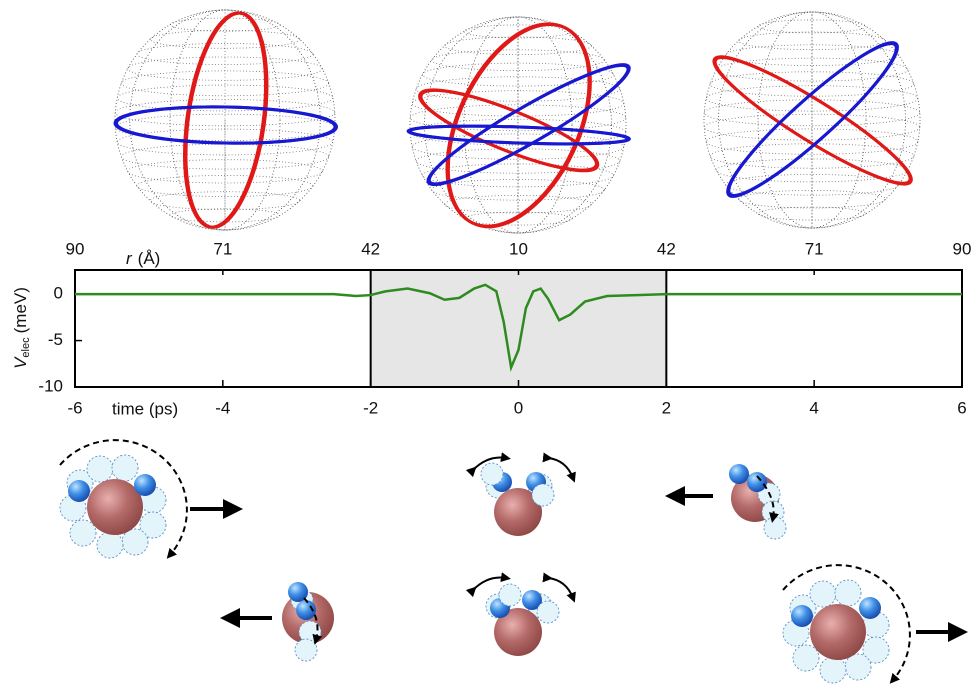 The image size is (971, 684). What do you see at coordinates (149, 258) in the screenshot?
I see `x2-label-unit: (Å)` at bounding box center [149, 258].